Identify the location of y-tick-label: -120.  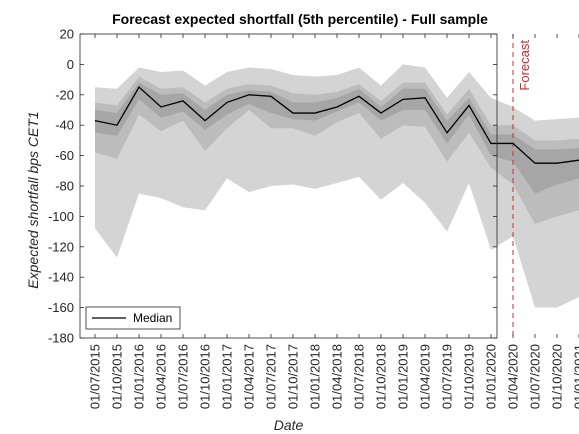
(61, 246).